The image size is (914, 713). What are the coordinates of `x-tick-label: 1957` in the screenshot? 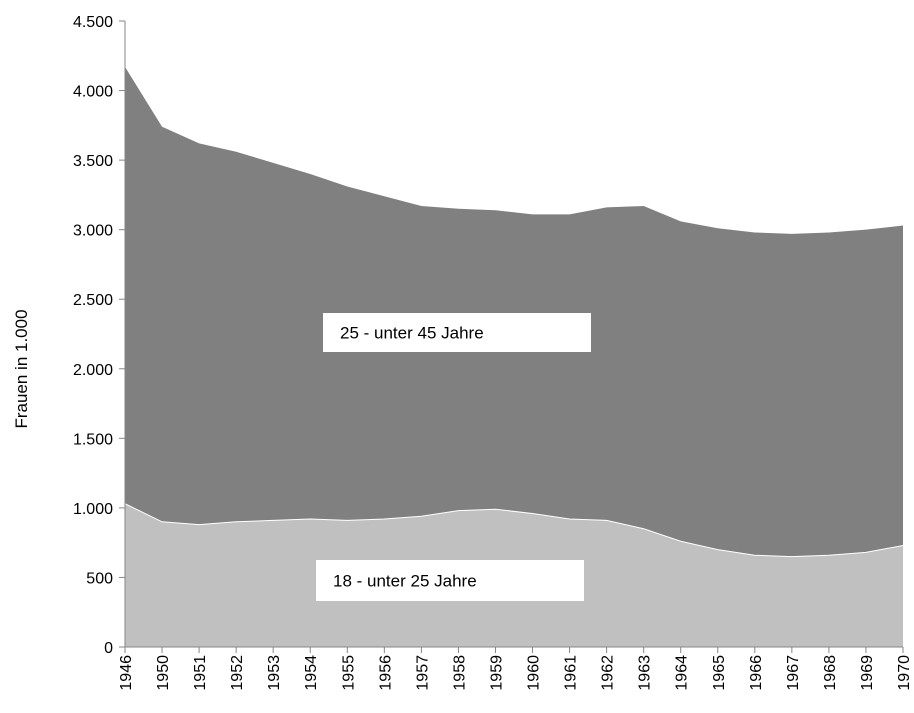 It's located at (422, 673).